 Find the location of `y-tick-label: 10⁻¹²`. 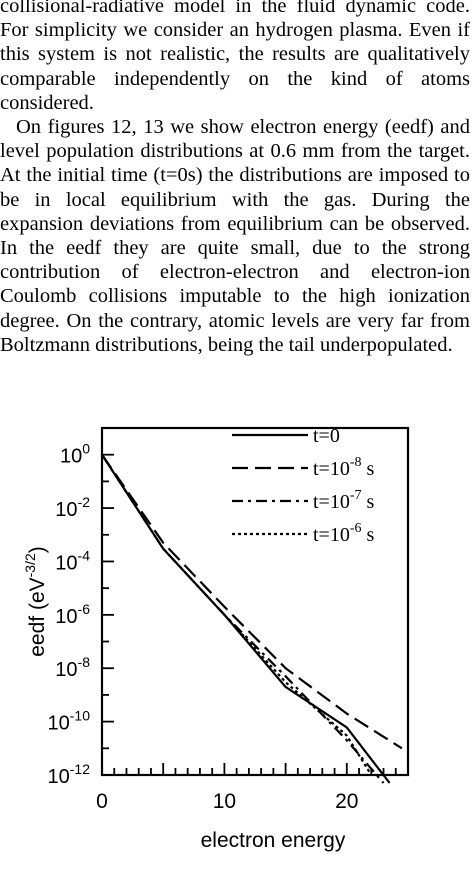

y-tick-label: 10⁻¹² is located at coordinates (69, 774).